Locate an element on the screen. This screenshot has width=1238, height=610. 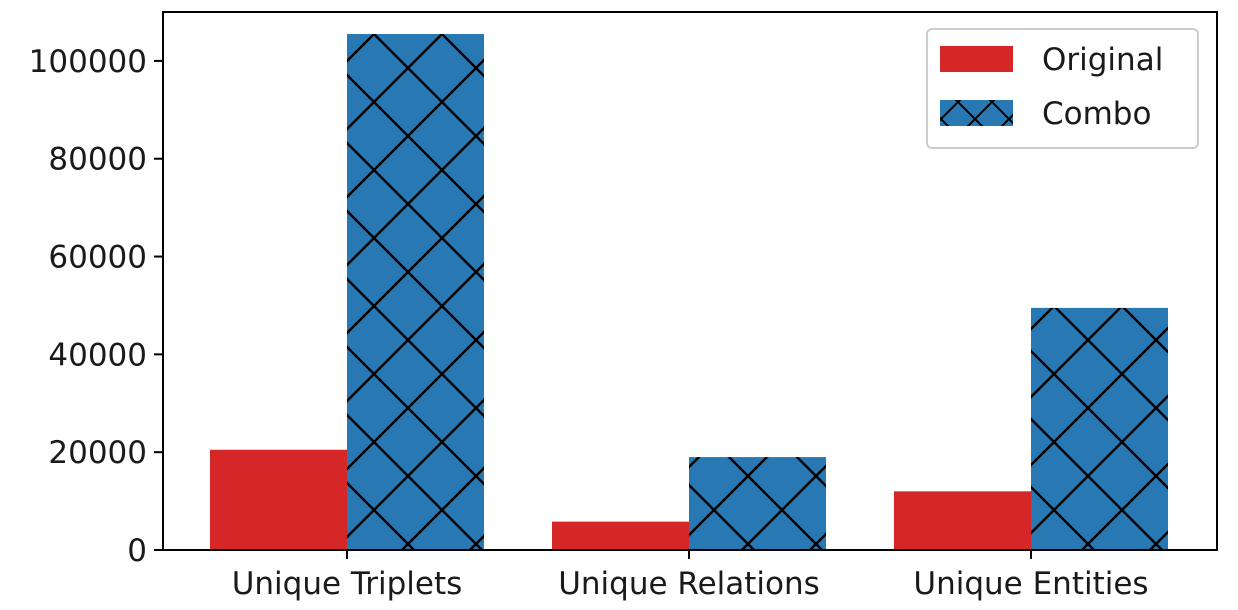
bar-original-unique-relations is located at coordinates (620, 535).